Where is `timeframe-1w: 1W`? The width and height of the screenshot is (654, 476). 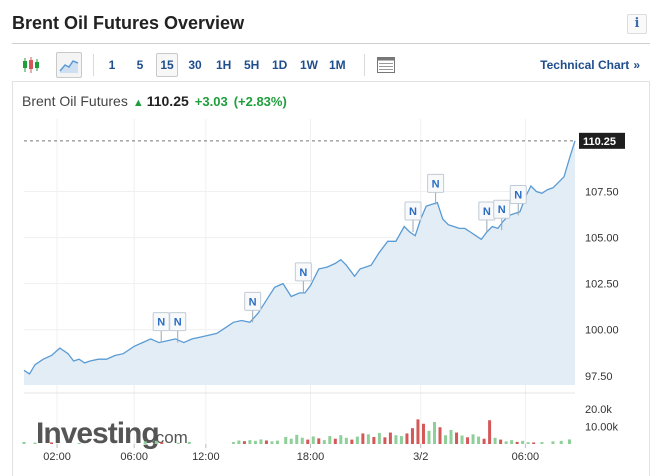
timeframe-1w: 1W is located at coordinates (309, 65).